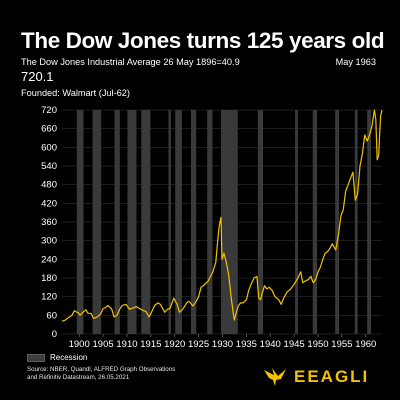 This screenshot has width=400, height=400. Describe the element at coordinates (103, 344) in the screenshot. I see `x-tick-label: 1905` at that location.